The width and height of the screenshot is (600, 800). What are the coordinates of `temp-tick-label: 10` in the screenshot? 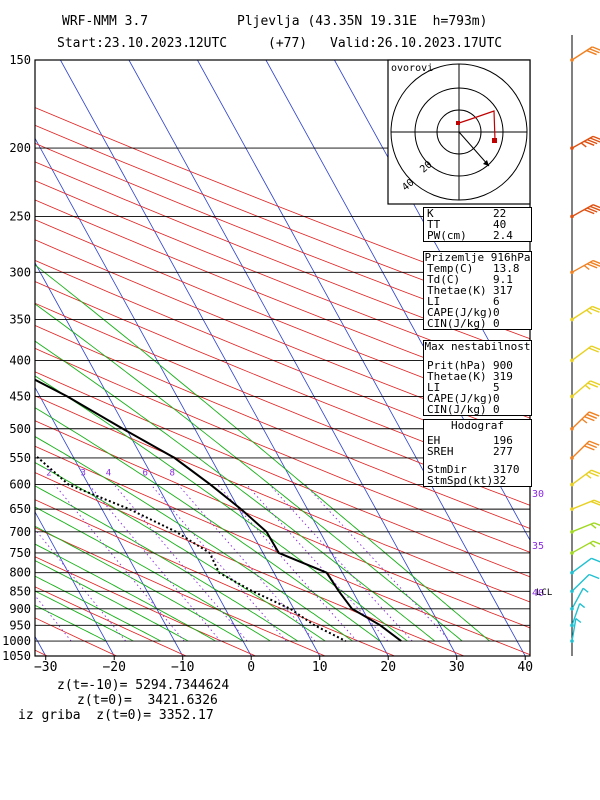 It's located at (320, 667).